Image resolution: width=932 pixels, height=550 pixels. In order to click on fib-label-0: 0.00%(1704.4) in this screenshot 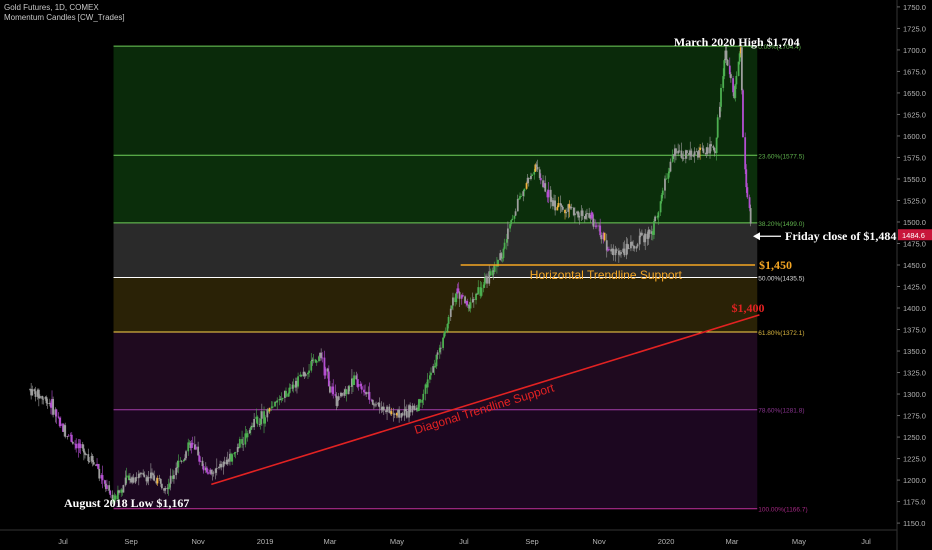, I will do `click(779, 47)`.